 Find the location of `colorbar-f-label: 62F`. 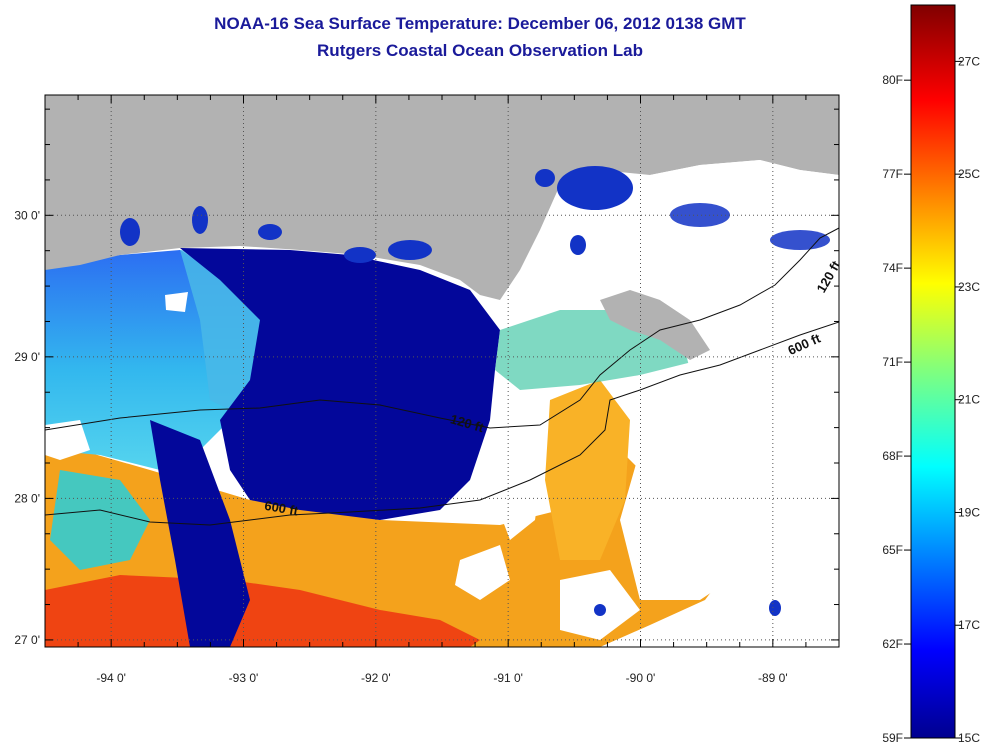

colorbar-f-label: 62F is located at coordinates (892, 644).